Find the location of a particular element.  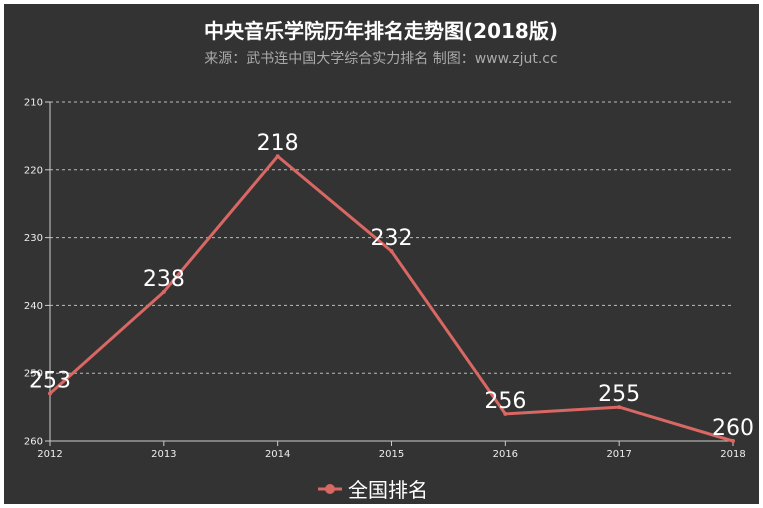

y-tick-label: 240 is located at coordinates (33, 306).